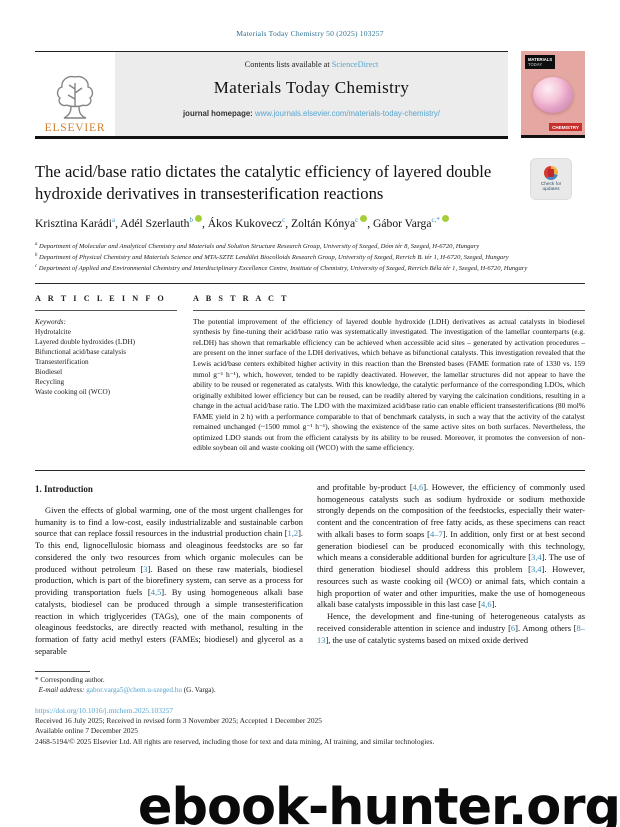  What do you see at coordinates (513, 627) in the screenshot?
I see `citation-link: 6` at bounding box center [513, 627].